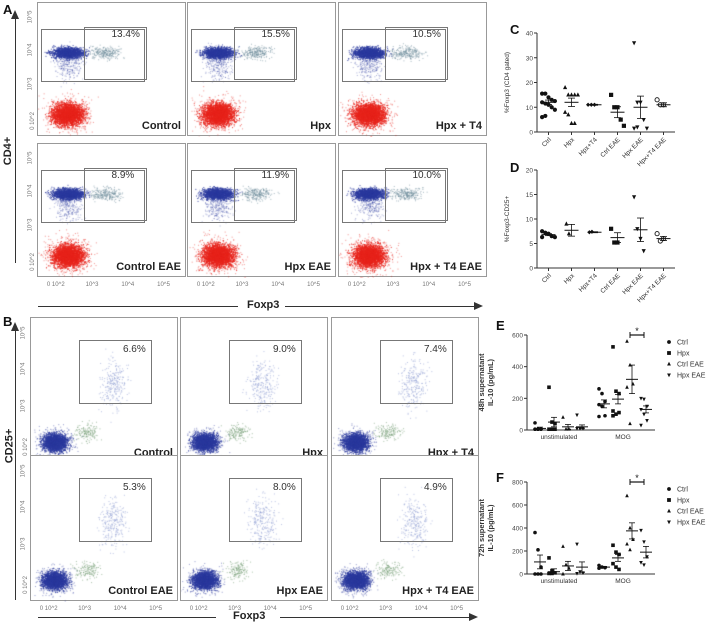 The height and width of the screenshot is (624, 708). What do you see at coordinates (530, 171) in the screenshot?
I see `y-tick-label: 20` at bounding box center [530, 171].